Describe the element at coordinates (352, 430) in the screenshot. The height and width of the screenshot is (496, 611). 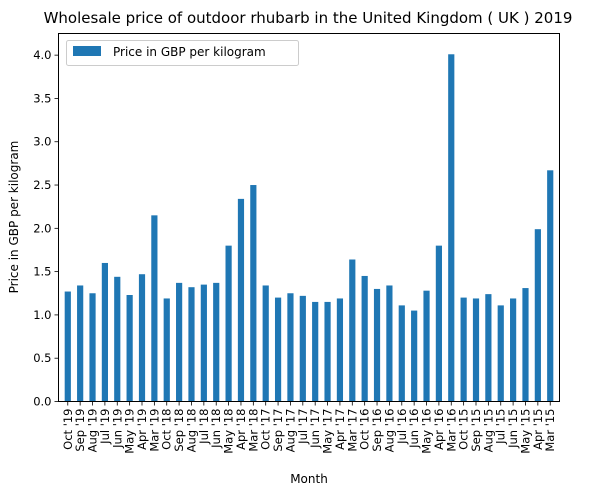
I see `x-tick-label-23: Mar '17` at that location.